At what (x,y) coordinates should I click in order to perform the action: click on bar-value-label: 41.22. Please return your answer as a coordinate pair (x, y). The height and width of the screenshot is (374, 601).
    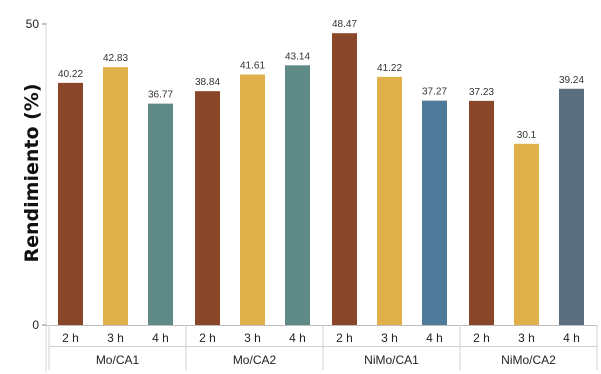
    Looking at the image, I should click on (389, 68).